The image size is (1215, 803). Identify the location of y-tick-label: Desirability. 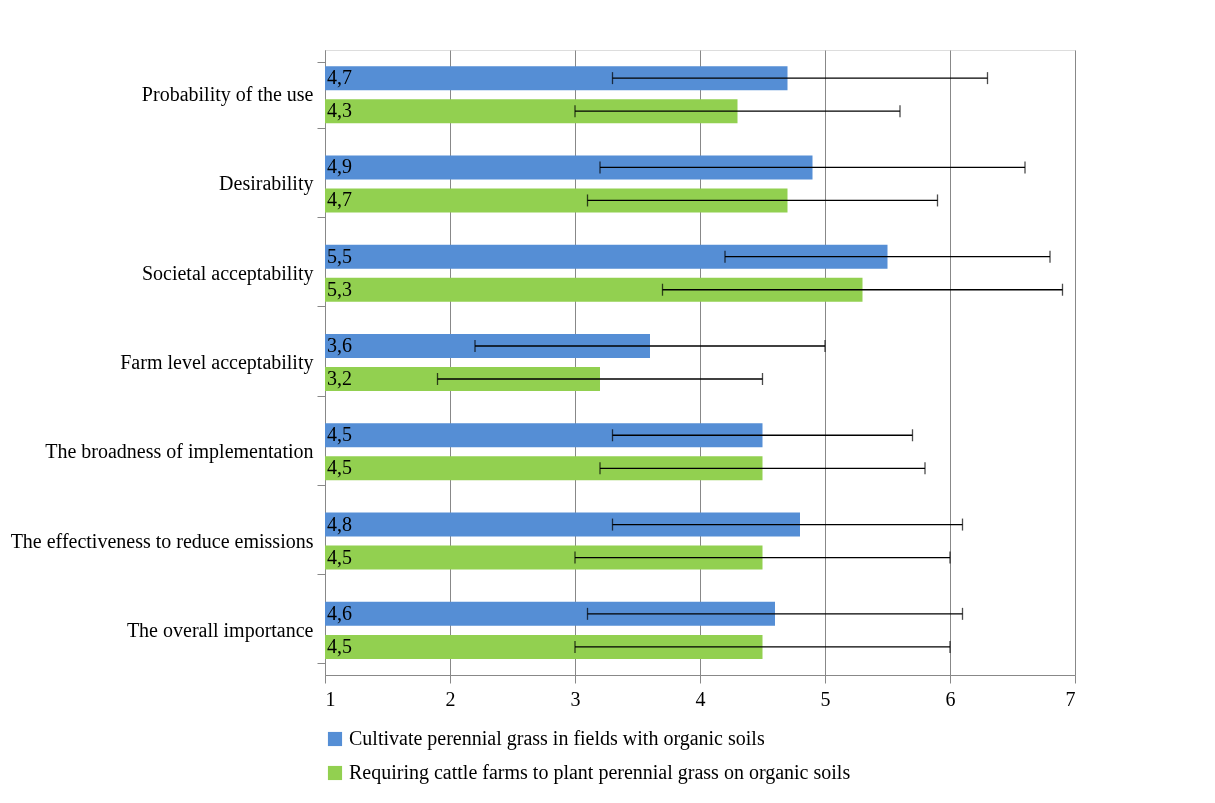
(266, 184).